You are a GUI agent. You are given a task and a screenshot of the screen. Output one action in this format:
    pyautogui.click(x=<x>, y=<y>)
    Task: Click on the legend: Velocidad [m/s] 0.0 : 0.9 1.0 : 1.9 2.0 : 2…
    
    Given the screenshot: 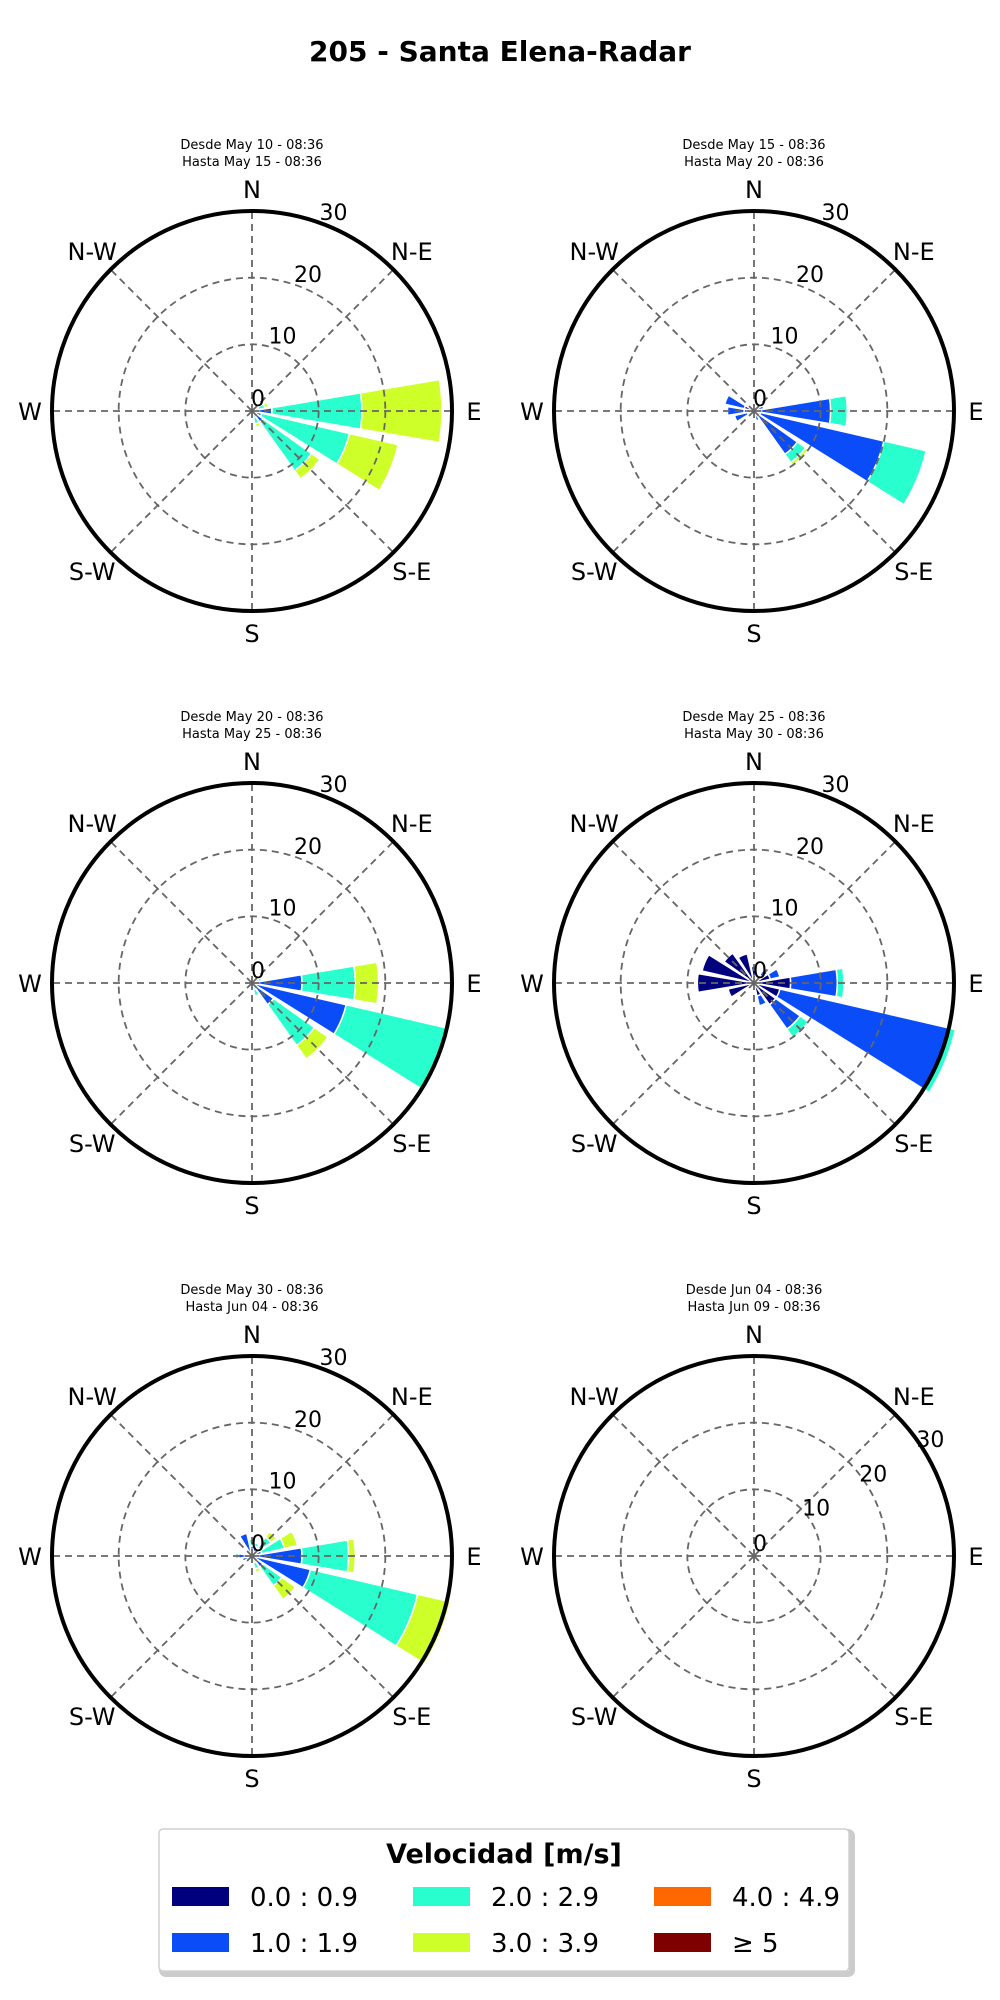 What is the action you would take?
    pyautogui.click(x=506, y=1902)
    